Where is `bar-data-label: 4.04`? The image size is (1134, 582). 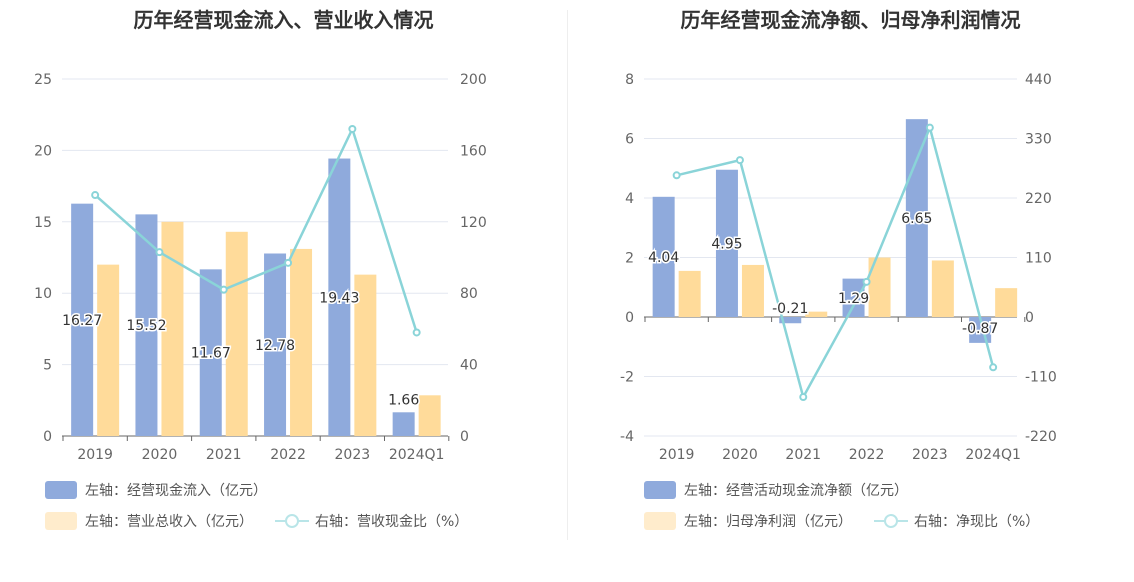 bar-data-label: 4.04 is located at coordinates (663, 258).